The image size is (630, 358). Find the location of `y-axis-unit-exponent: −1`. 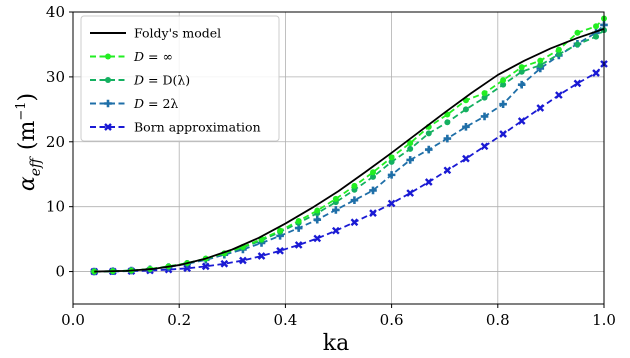

y-axis-unit-exponent: −1 is located at coordinates (21, 110).